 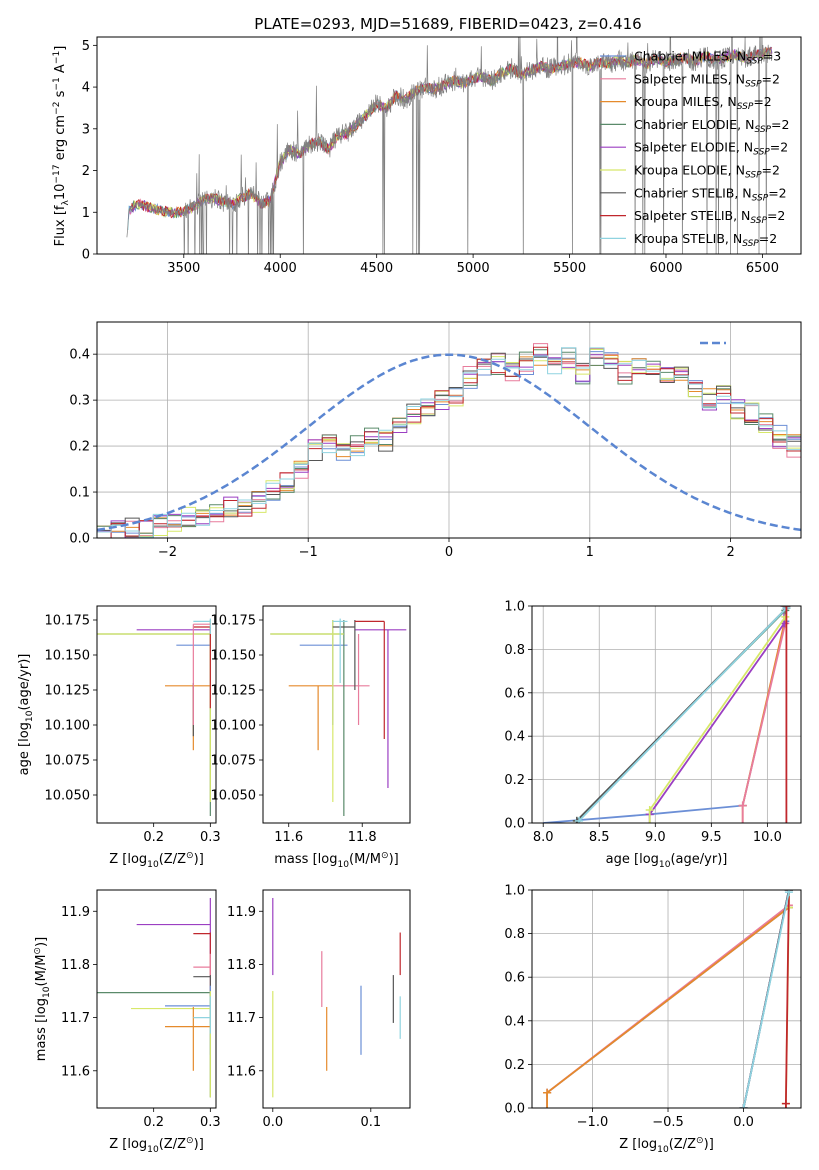 What do you see at coordinates (280, 268) in the screenshot?
I see `x-tick-label: 4000` at bounding box center [280, 268].